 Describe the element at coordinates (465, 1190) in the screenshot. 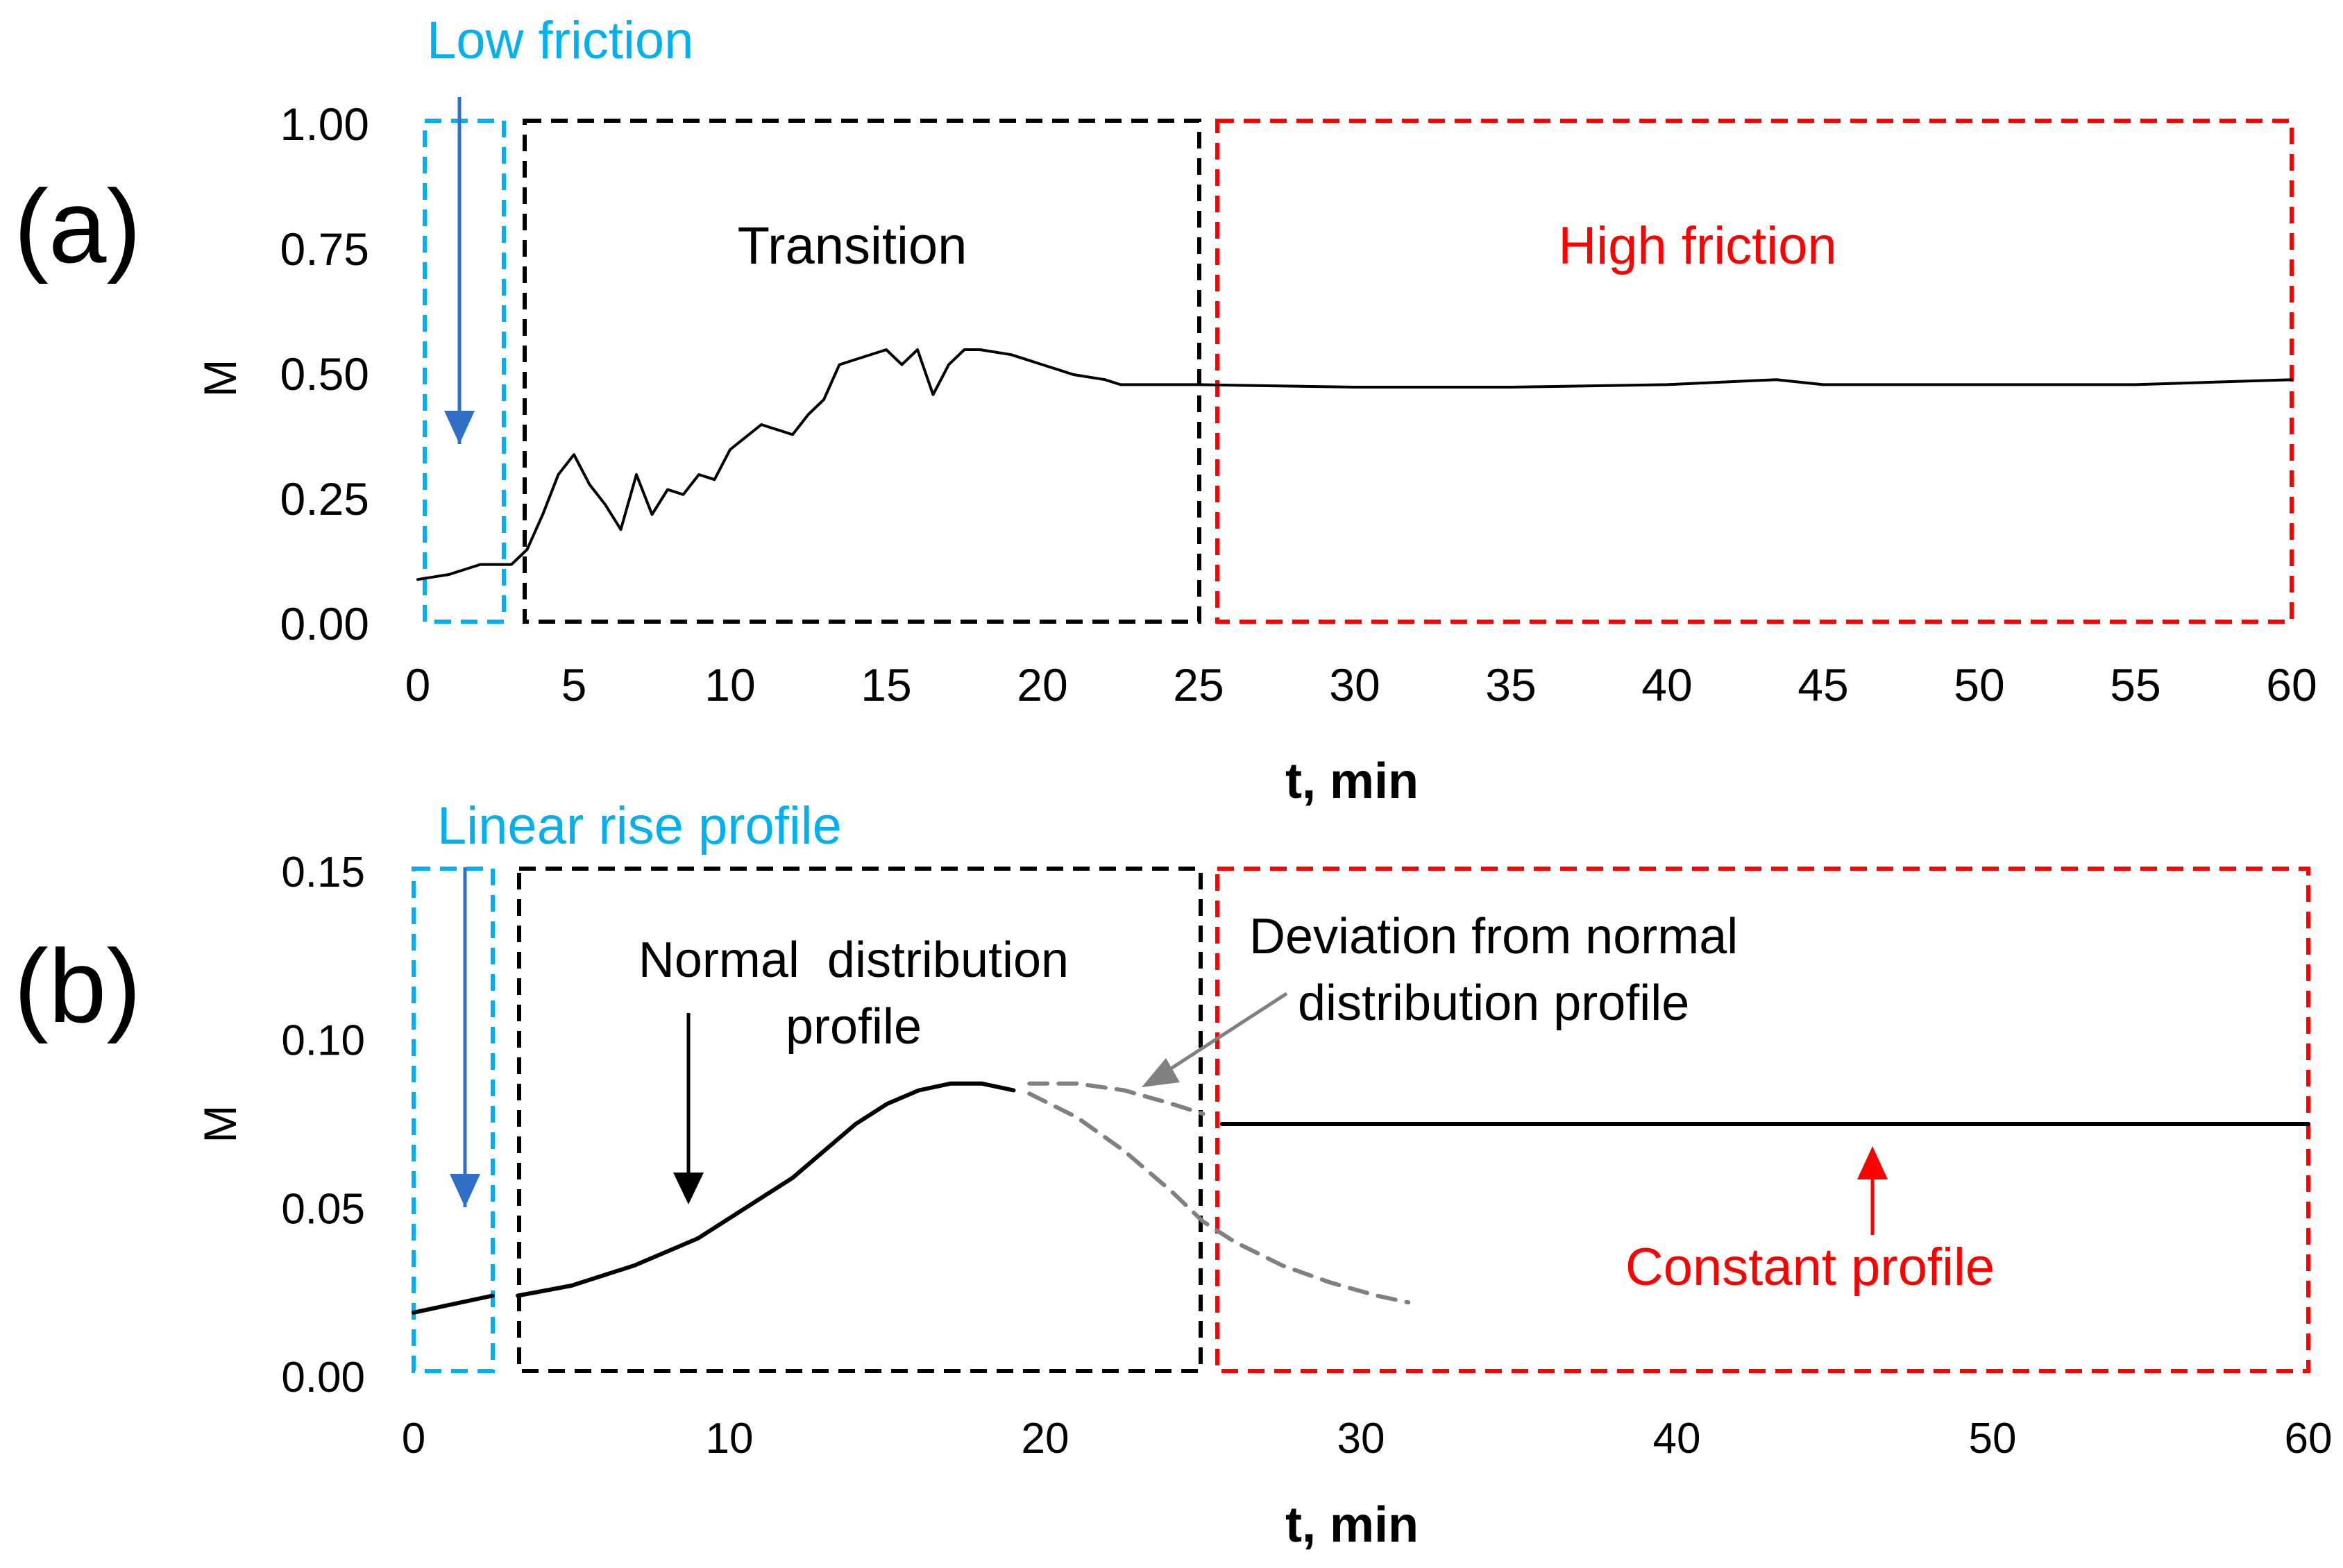

I see `linear-rise-arrowhead` at that location.